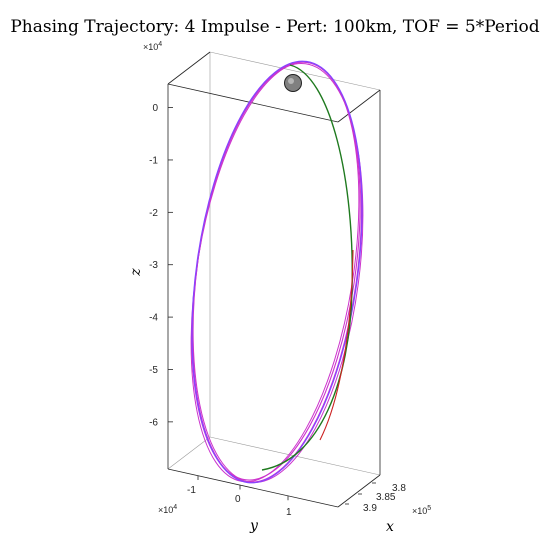 The width and height of the screenshot is (550, 545). Describe the element at coordinates (153, 318) in the screenshot. I see `z-tick-label: -4` at that location.